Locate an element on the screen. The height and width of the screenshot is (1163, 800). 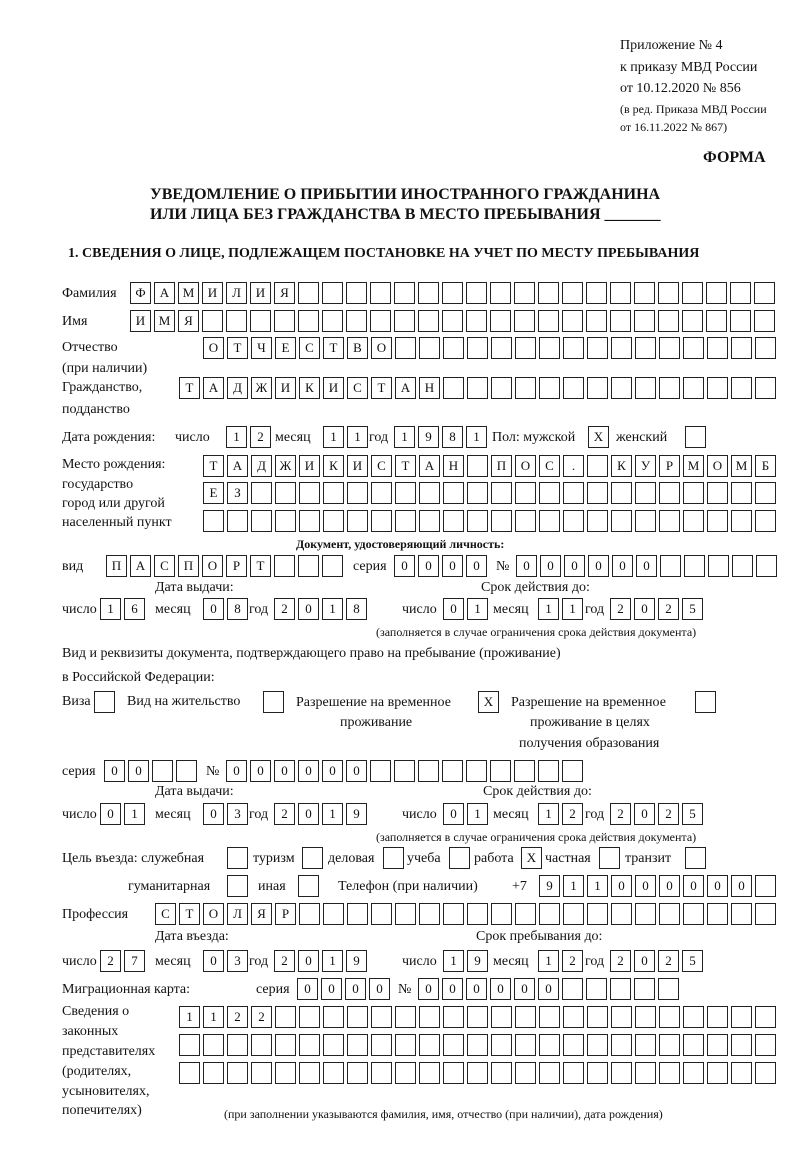
character-cell: З is located at coordinates (237, 493).